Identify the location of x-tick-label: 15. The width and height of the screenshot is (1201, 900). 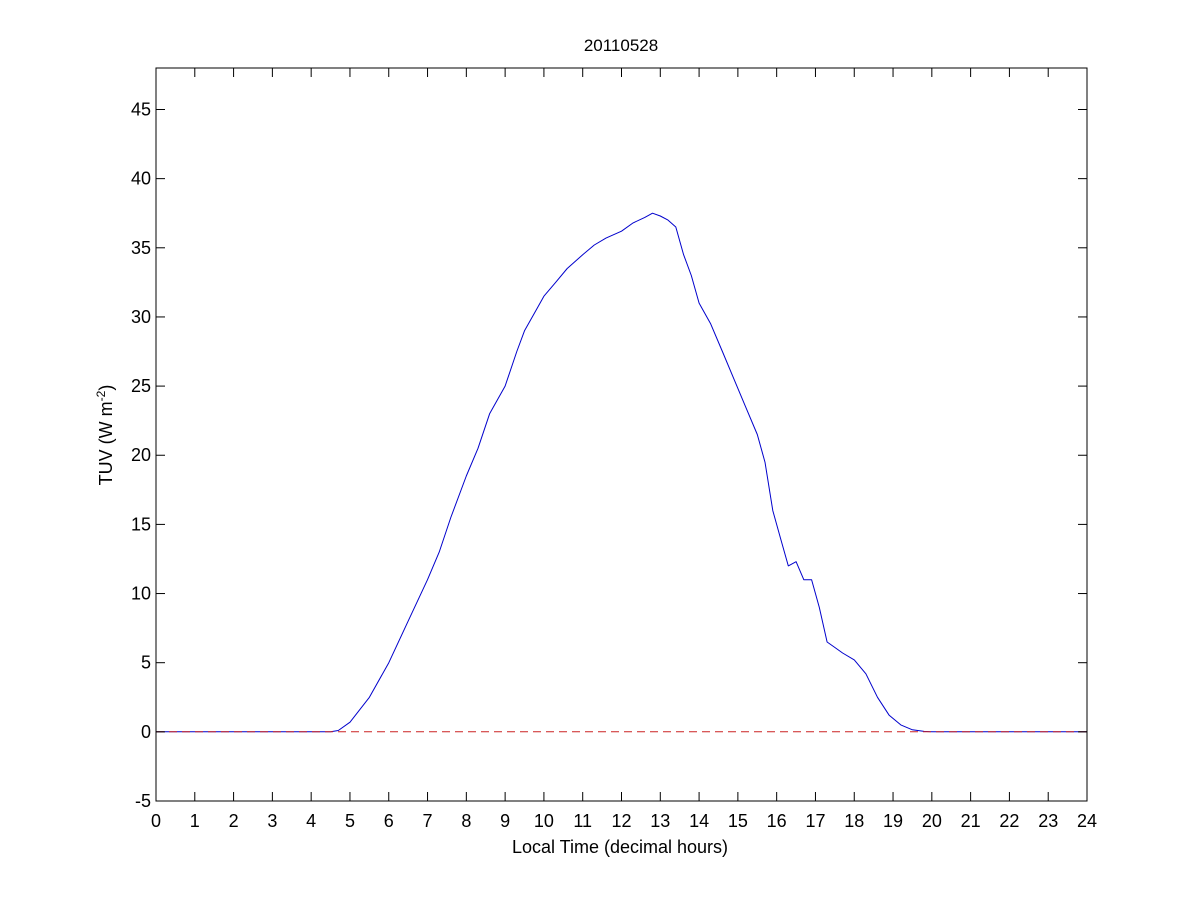
(738, 821).